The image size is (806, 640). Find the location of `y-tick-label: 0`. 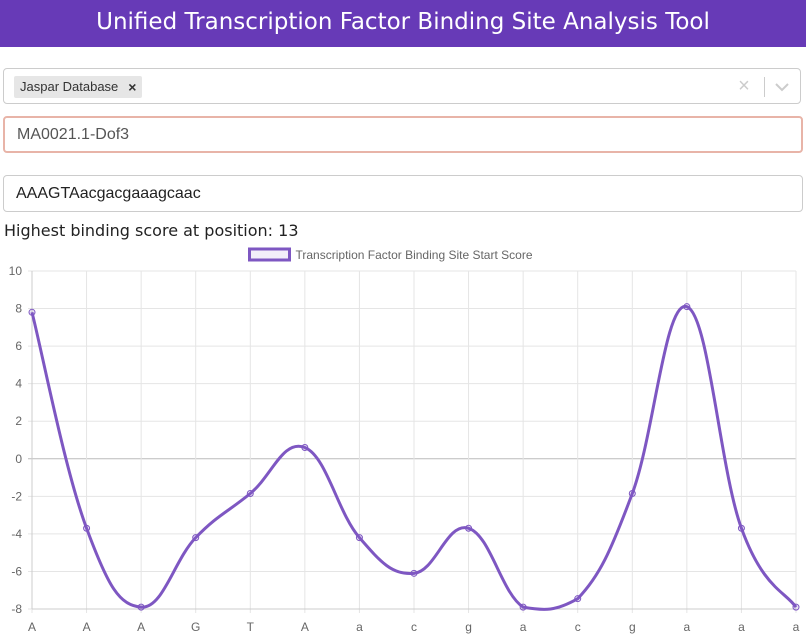

y-tick-label: 0 is located at coordinates (18, 459).